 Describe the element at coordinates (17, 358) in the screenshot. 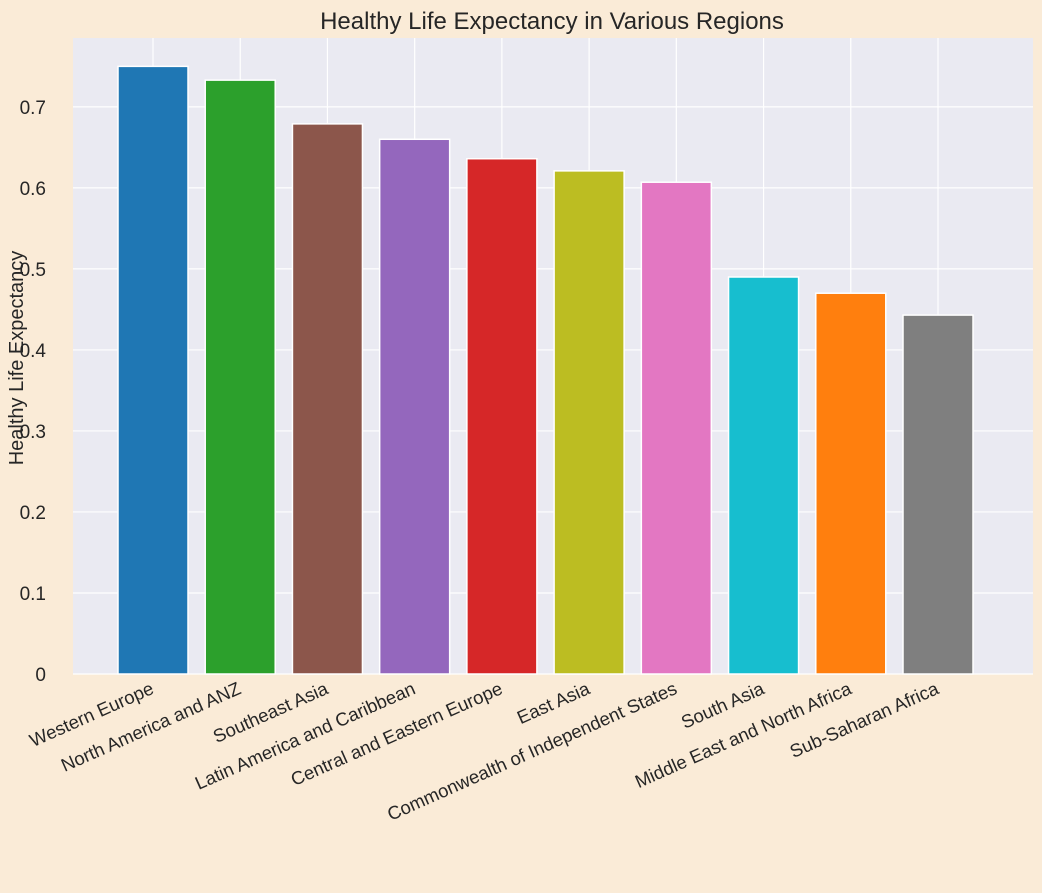

I see `y-axis-label: Healthy Life Expectancy` at that location.